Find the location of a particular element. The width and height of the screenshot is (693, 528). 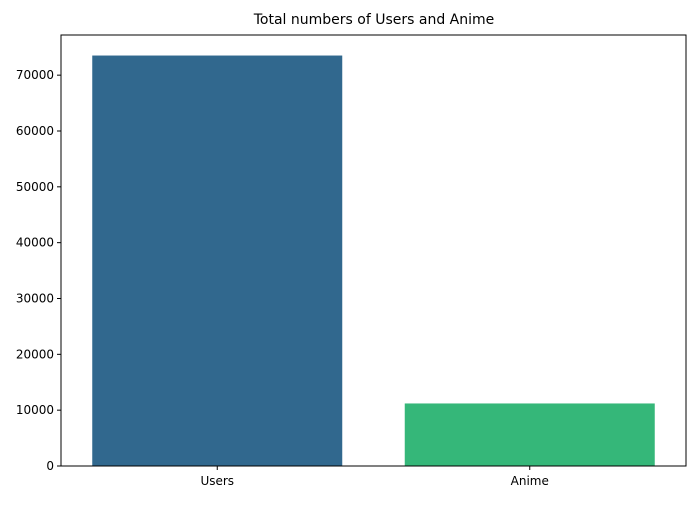

y-tick-label: 40000 is located at coordinates (35, 243).